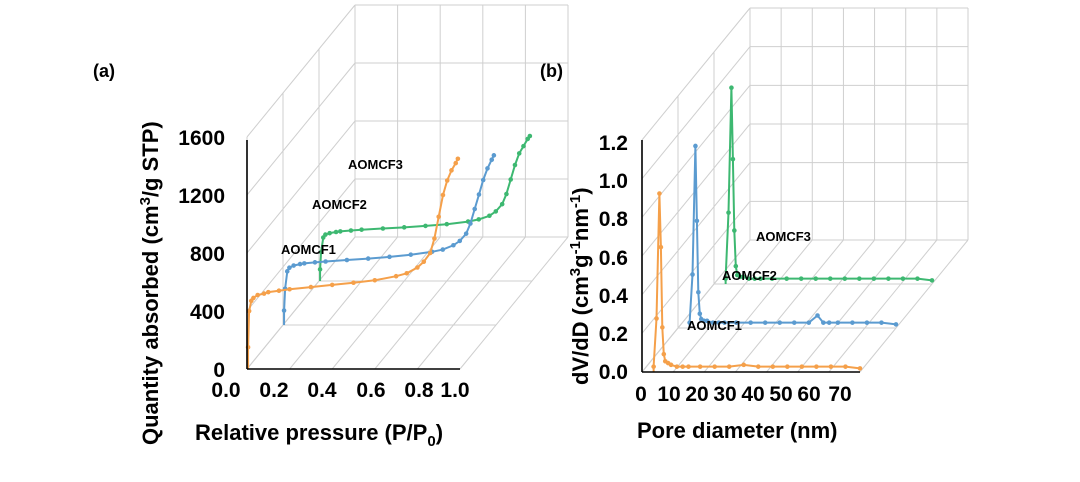 Image resolution: width=1080 pixels, height=482 pixels. I want to click on panel-a-y-axis-title: Quantity absorbed (cm3/g STP), so click(150, 283).